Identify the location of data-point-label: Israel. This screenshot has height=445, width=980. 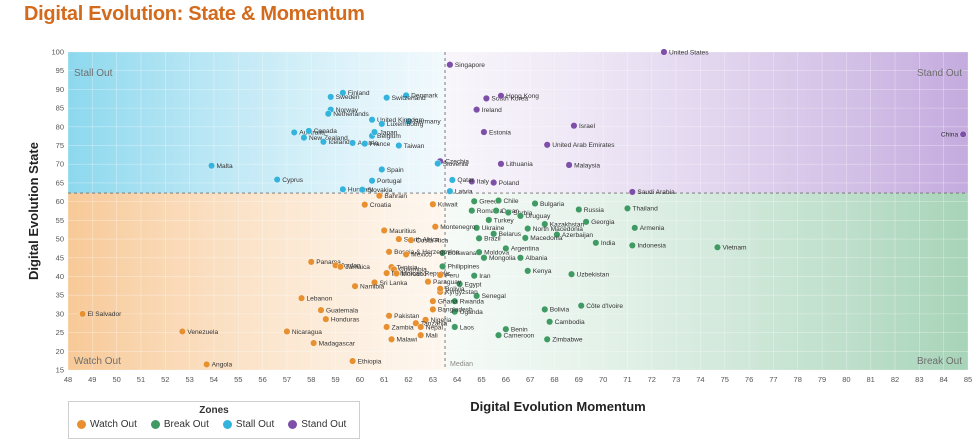
(587, 126).